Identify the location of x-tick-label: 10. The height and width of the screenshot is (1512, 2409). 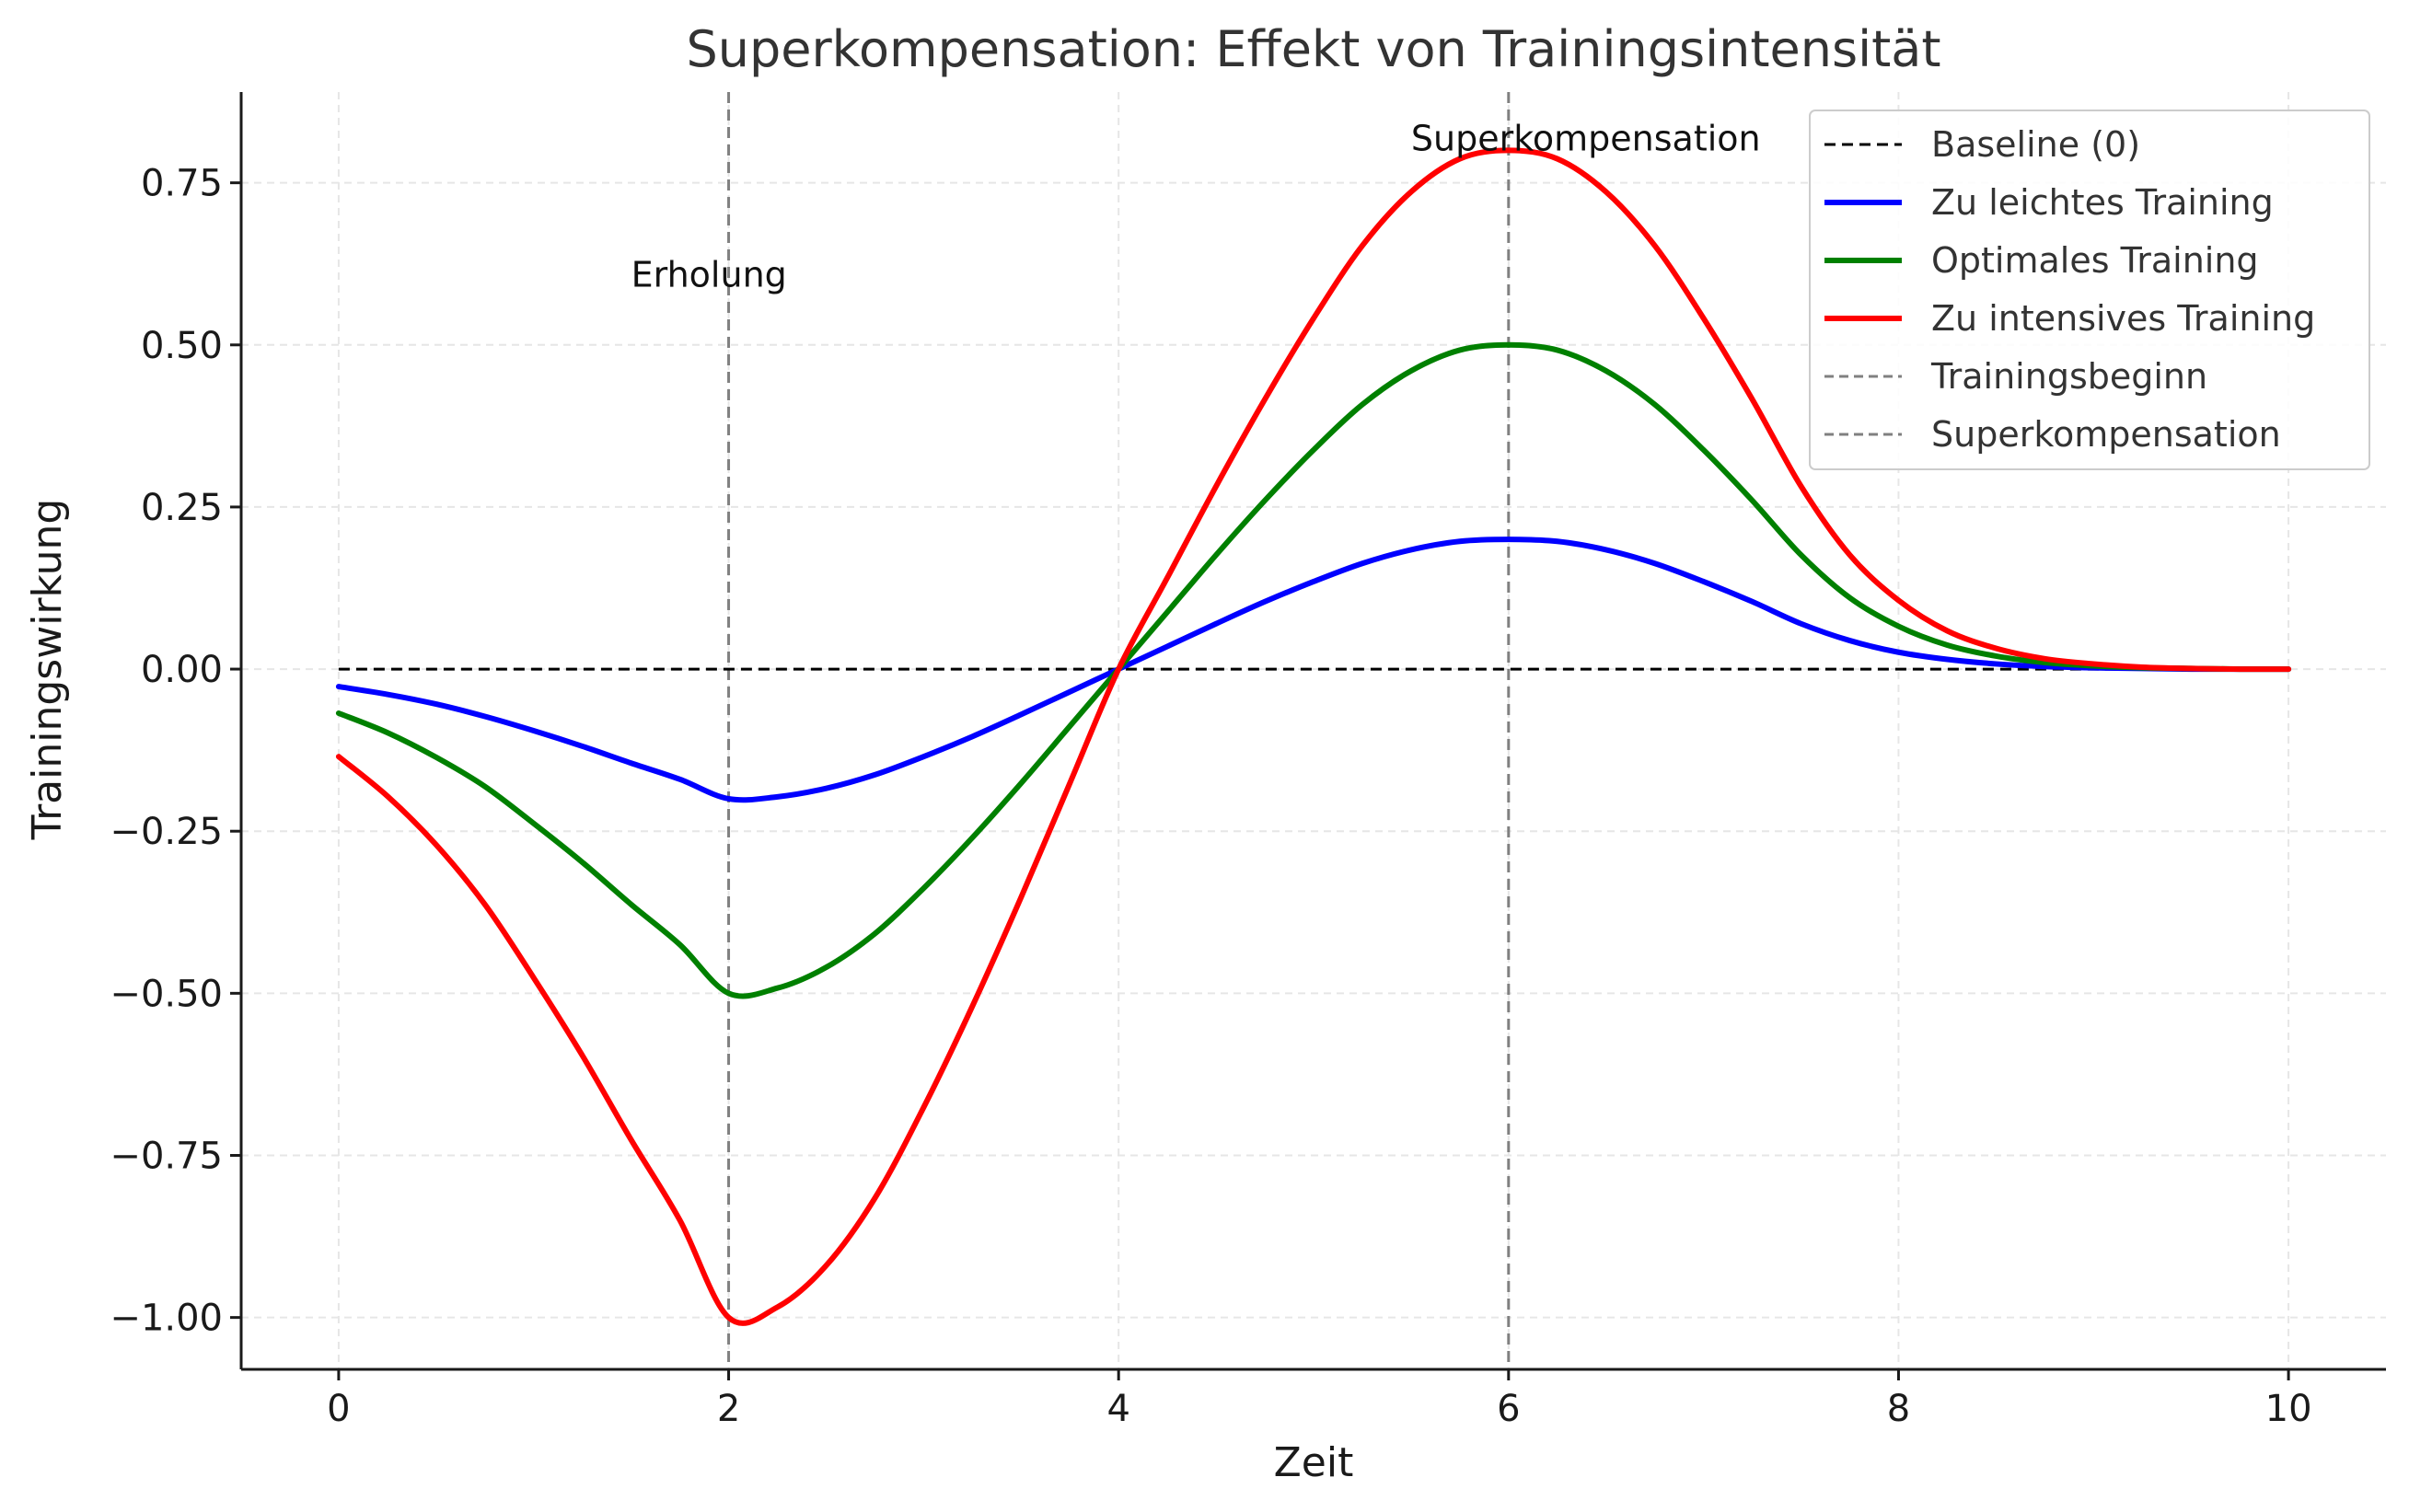
(2288, 1409).